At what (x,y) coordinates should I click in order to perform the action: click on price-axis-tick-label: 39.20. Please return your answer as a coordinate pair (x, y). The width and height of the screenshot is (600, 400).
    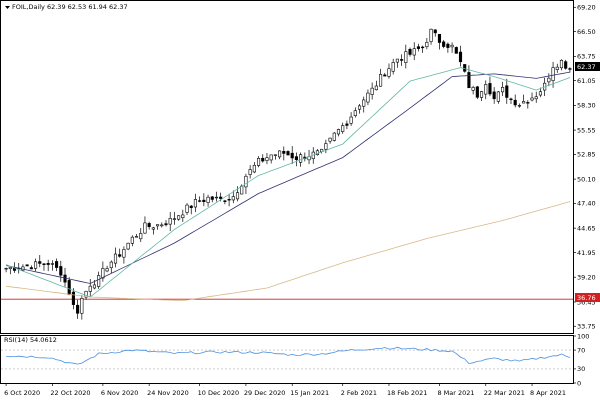
    Looking at the image, I should click on (586, 278).